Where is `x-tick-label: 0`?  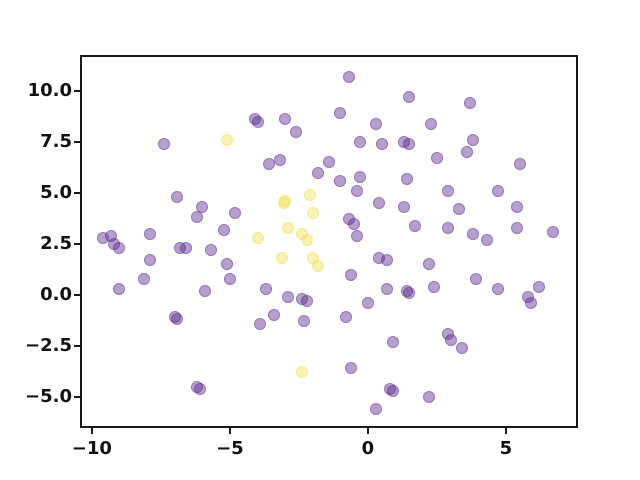 x-tick-label: 0 is located at coordinates (368, 448).